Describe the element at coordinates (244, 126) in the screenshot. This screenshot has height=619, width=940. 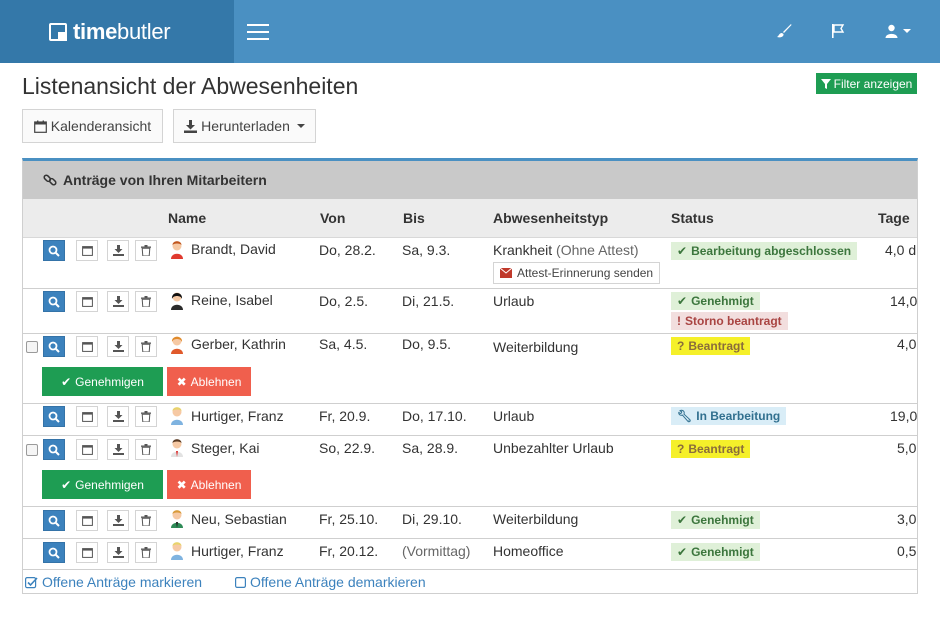
I see `download-dropdown-button: Herunterladen` at that location.